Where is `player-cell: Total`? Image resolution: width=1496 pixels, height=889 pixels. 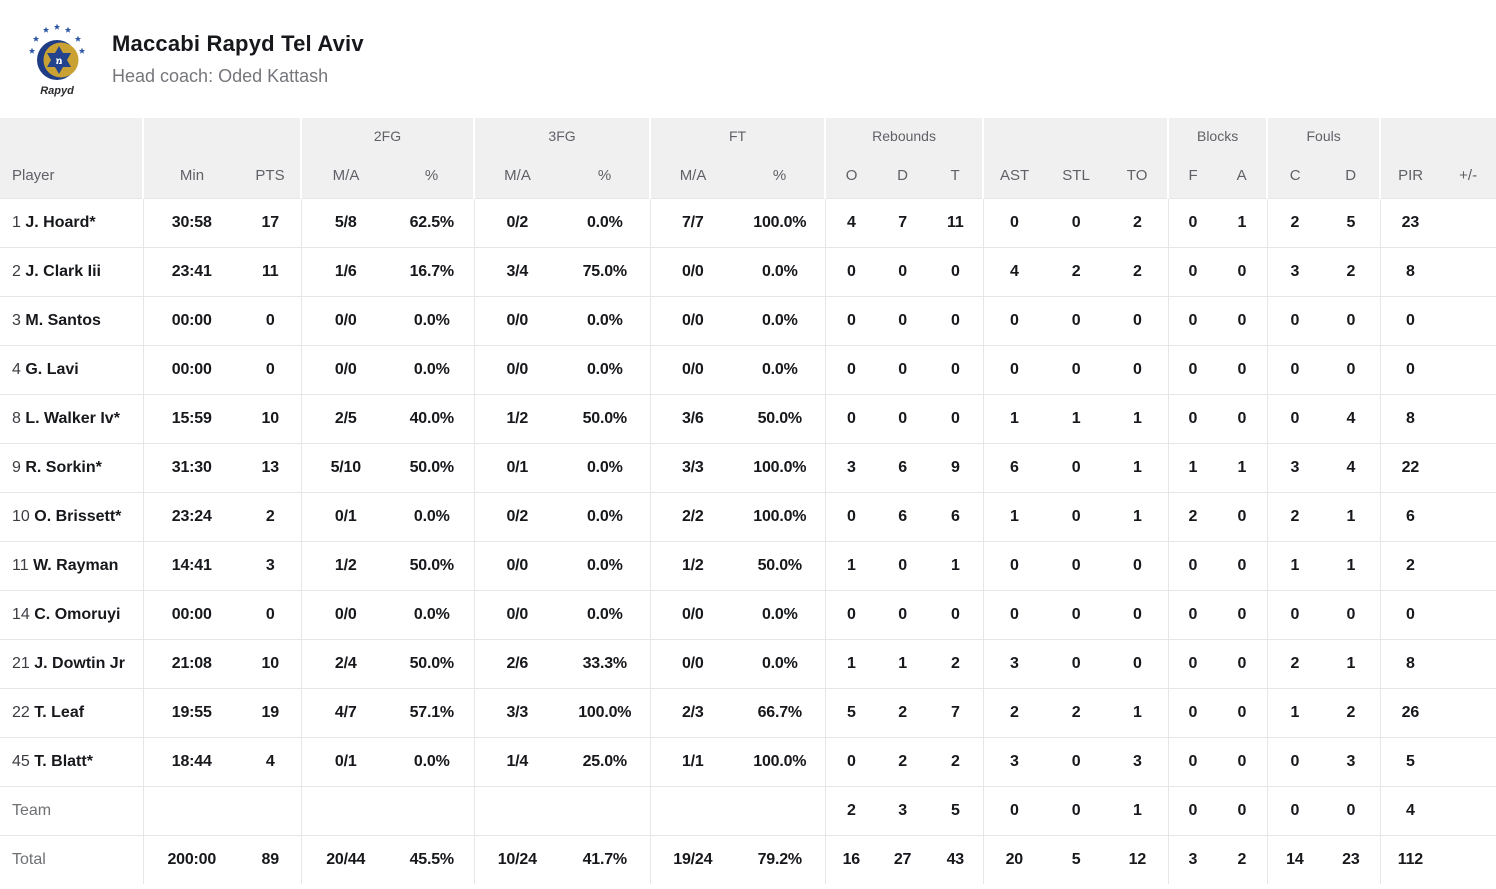 player-cell: Total is located at coordinates (71, 859).